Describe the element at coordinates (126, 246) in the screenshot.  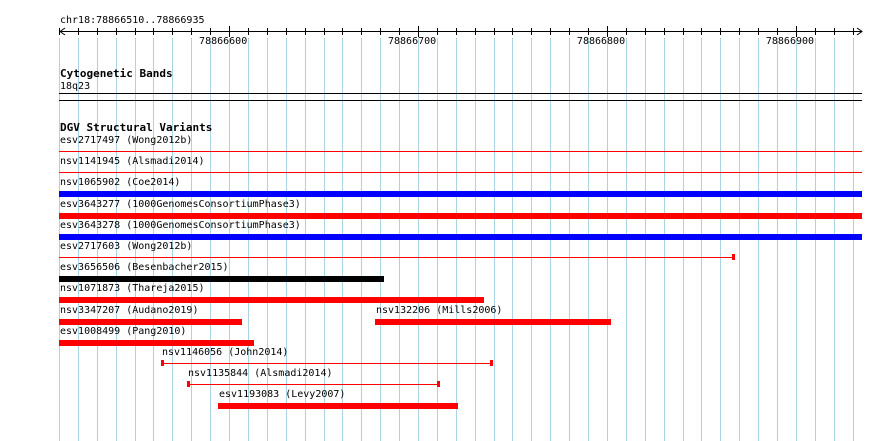
I see `variant-label: esv2717603 (Wong2012b)` at that location.